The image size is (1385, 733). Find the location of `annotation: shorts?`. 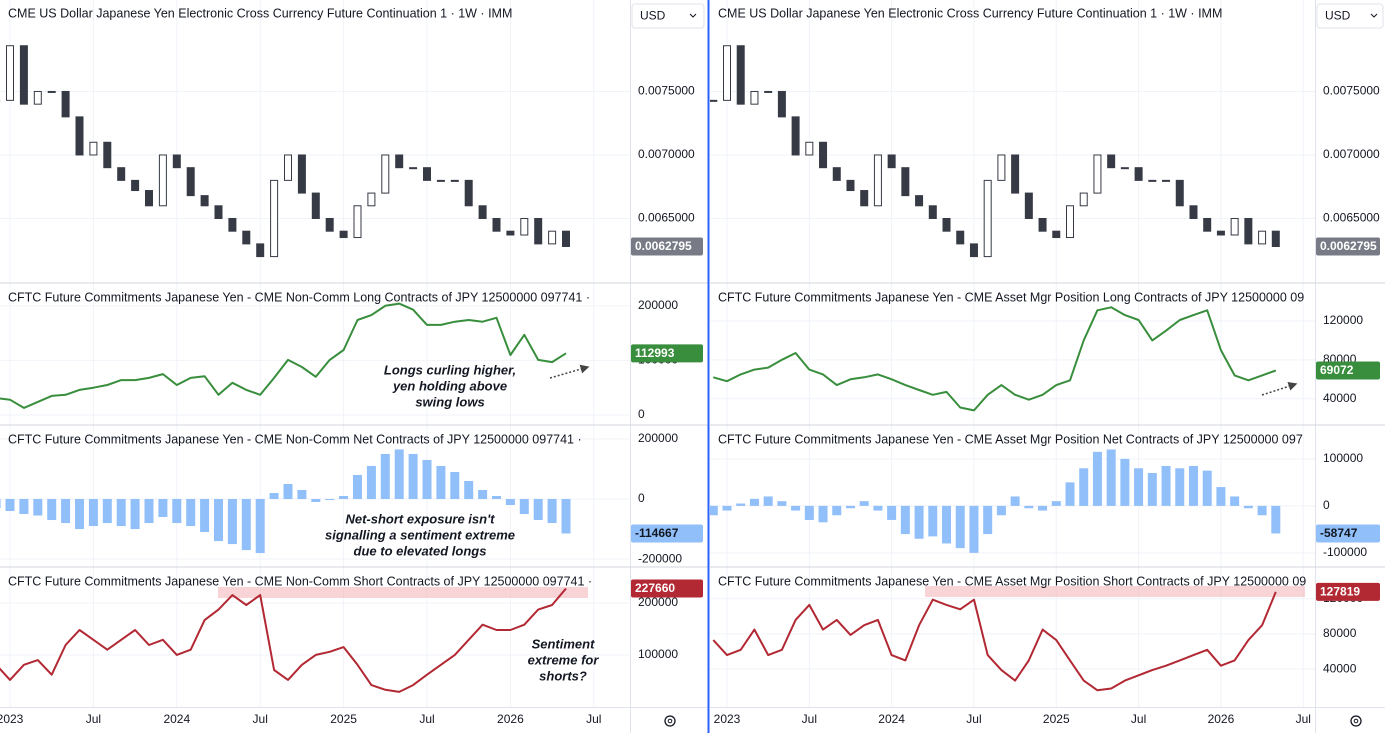

annotation: shorts? is located at coordinates (563, 675).